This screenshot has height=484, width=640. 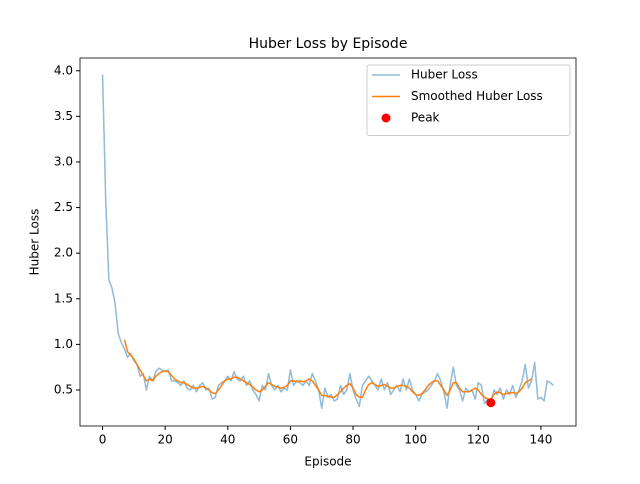 What do you see at coordinates (415, 440) in the screenshot?
I see `x-tick-label: 100` at bounding box center [415, 440].